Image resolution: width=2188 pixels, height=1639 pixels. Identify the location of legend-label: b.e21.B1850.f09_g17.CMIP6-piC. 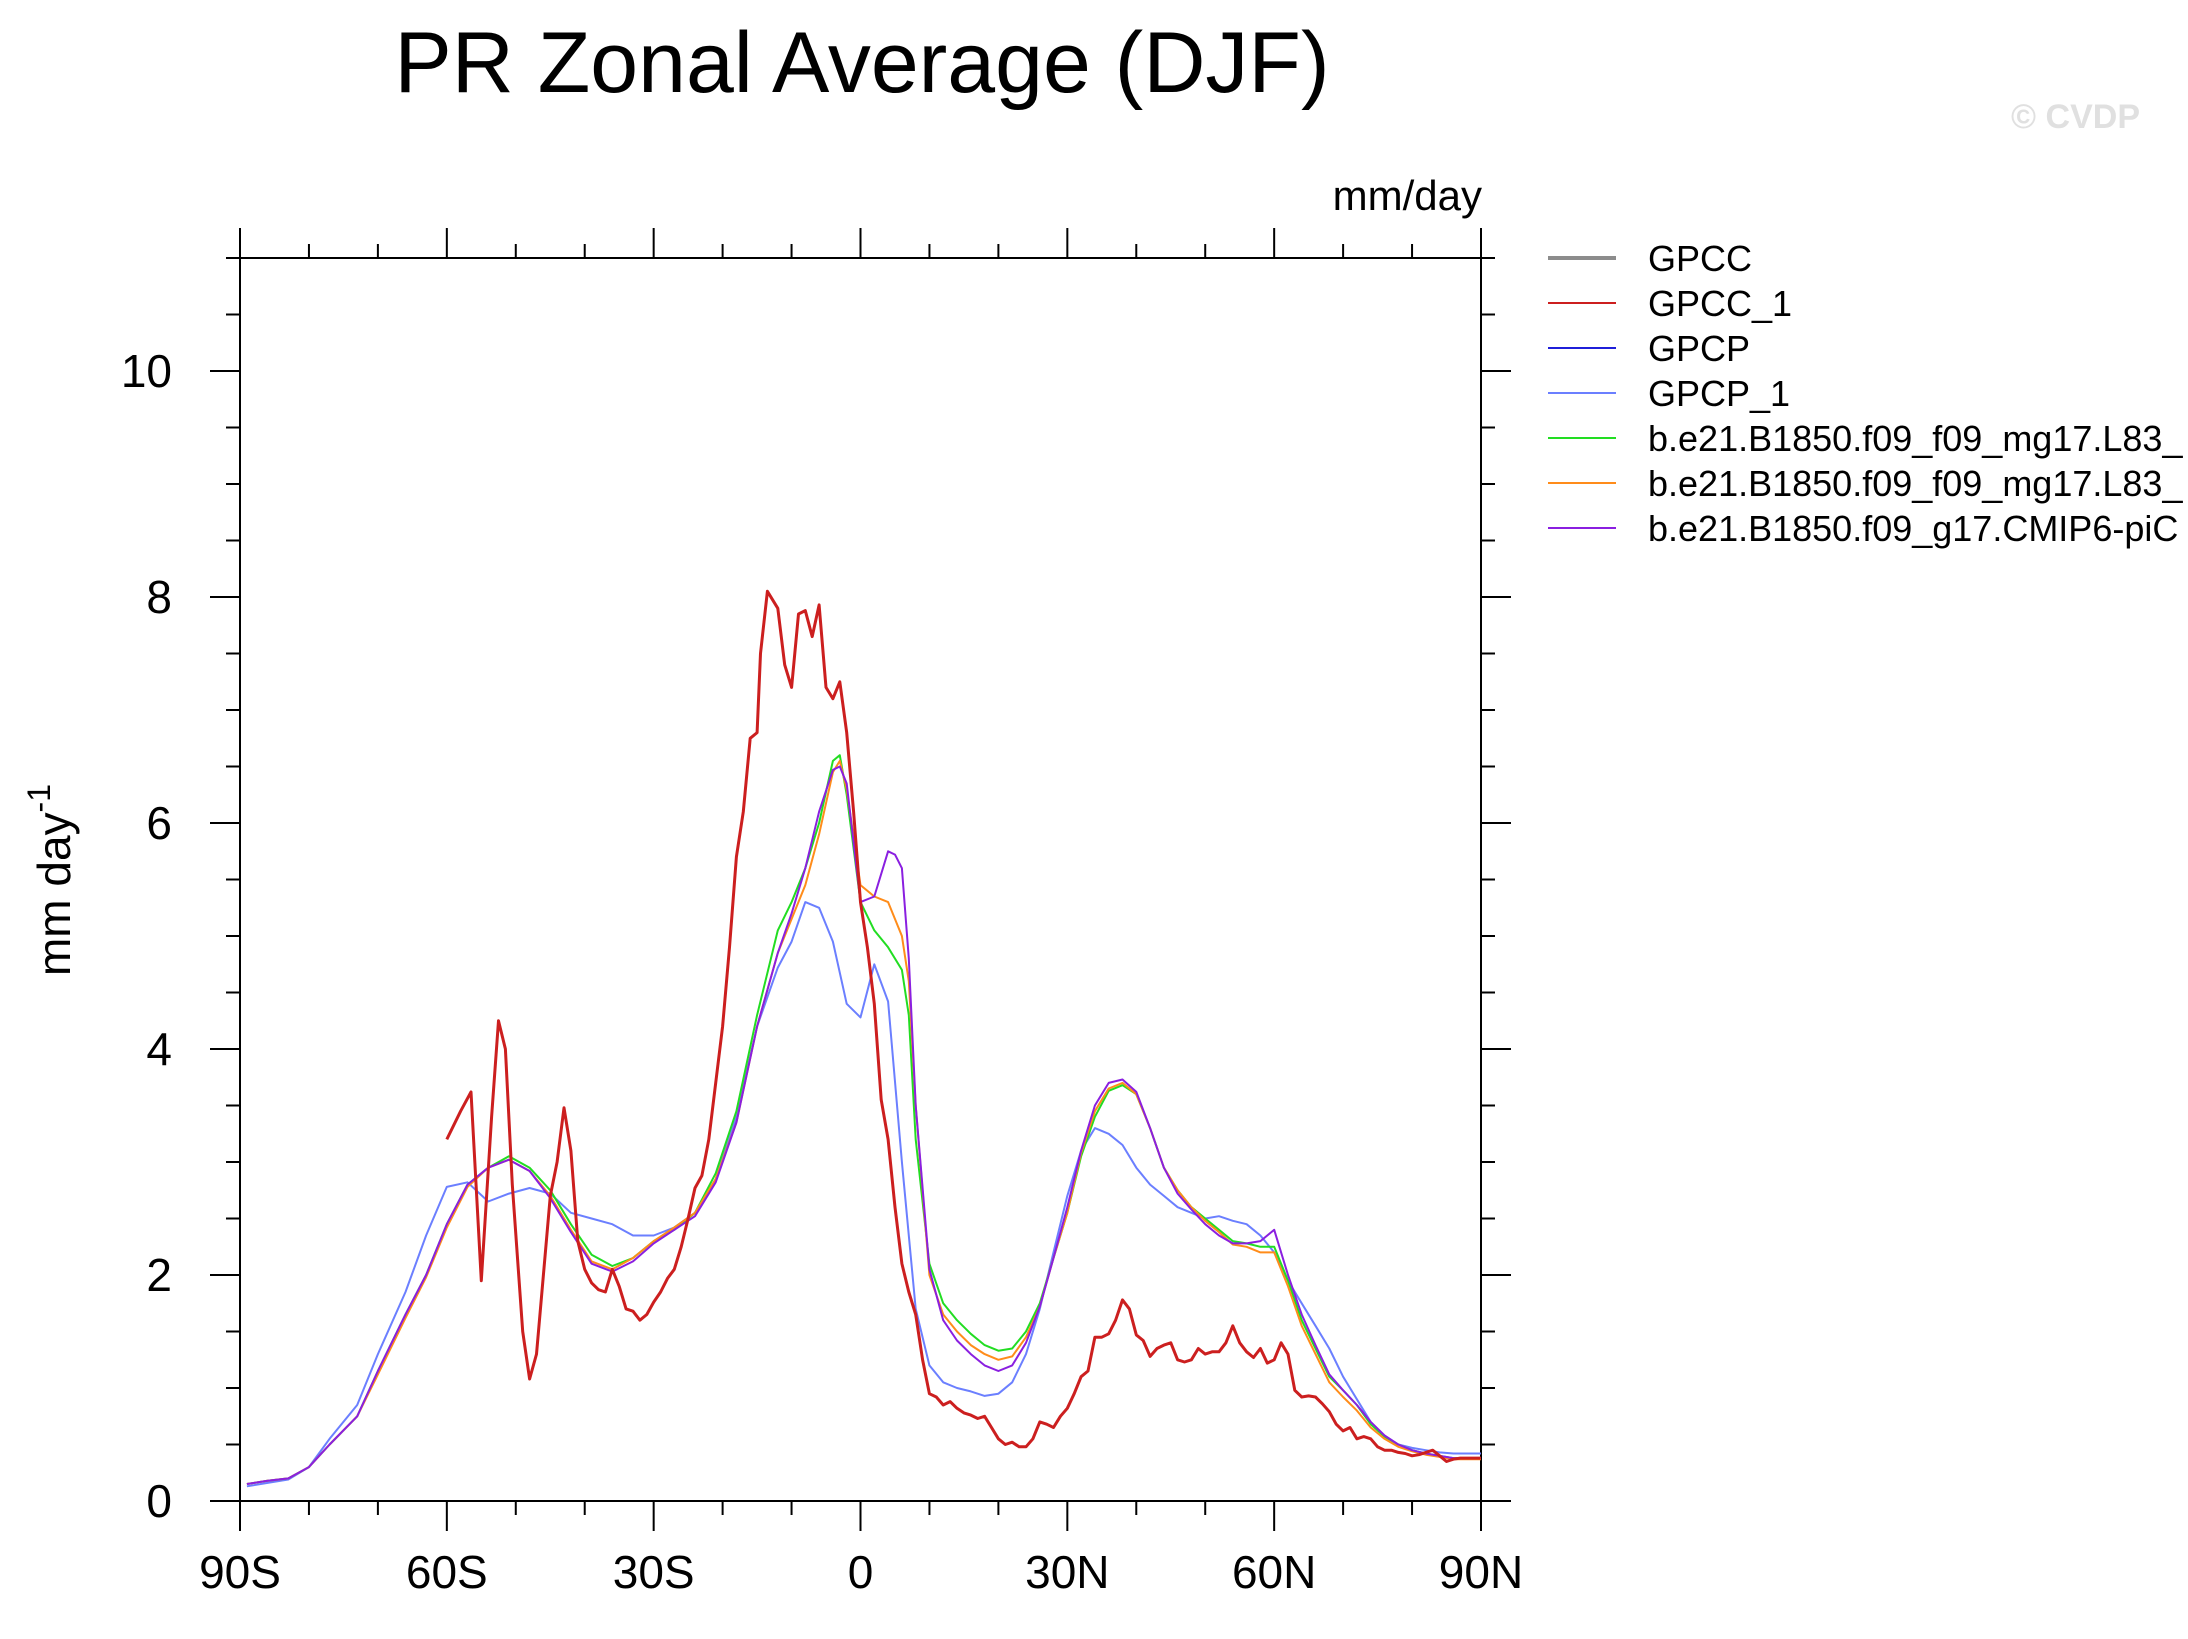
(1913, 528).